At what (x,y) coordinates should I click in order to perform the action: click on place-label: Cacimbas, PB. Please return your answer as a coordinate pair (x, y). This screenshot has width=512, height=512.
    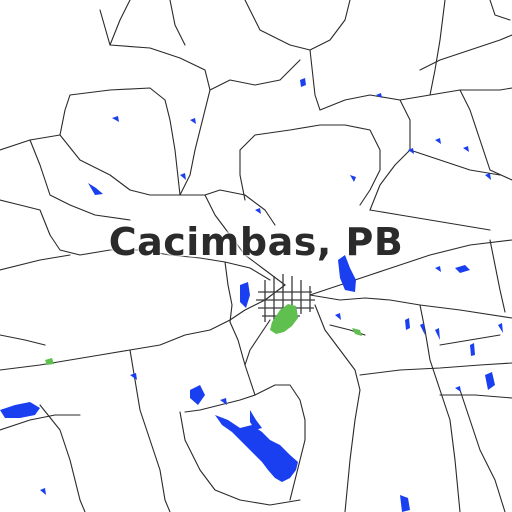
    Looking at the image, I should click on (256, 242).